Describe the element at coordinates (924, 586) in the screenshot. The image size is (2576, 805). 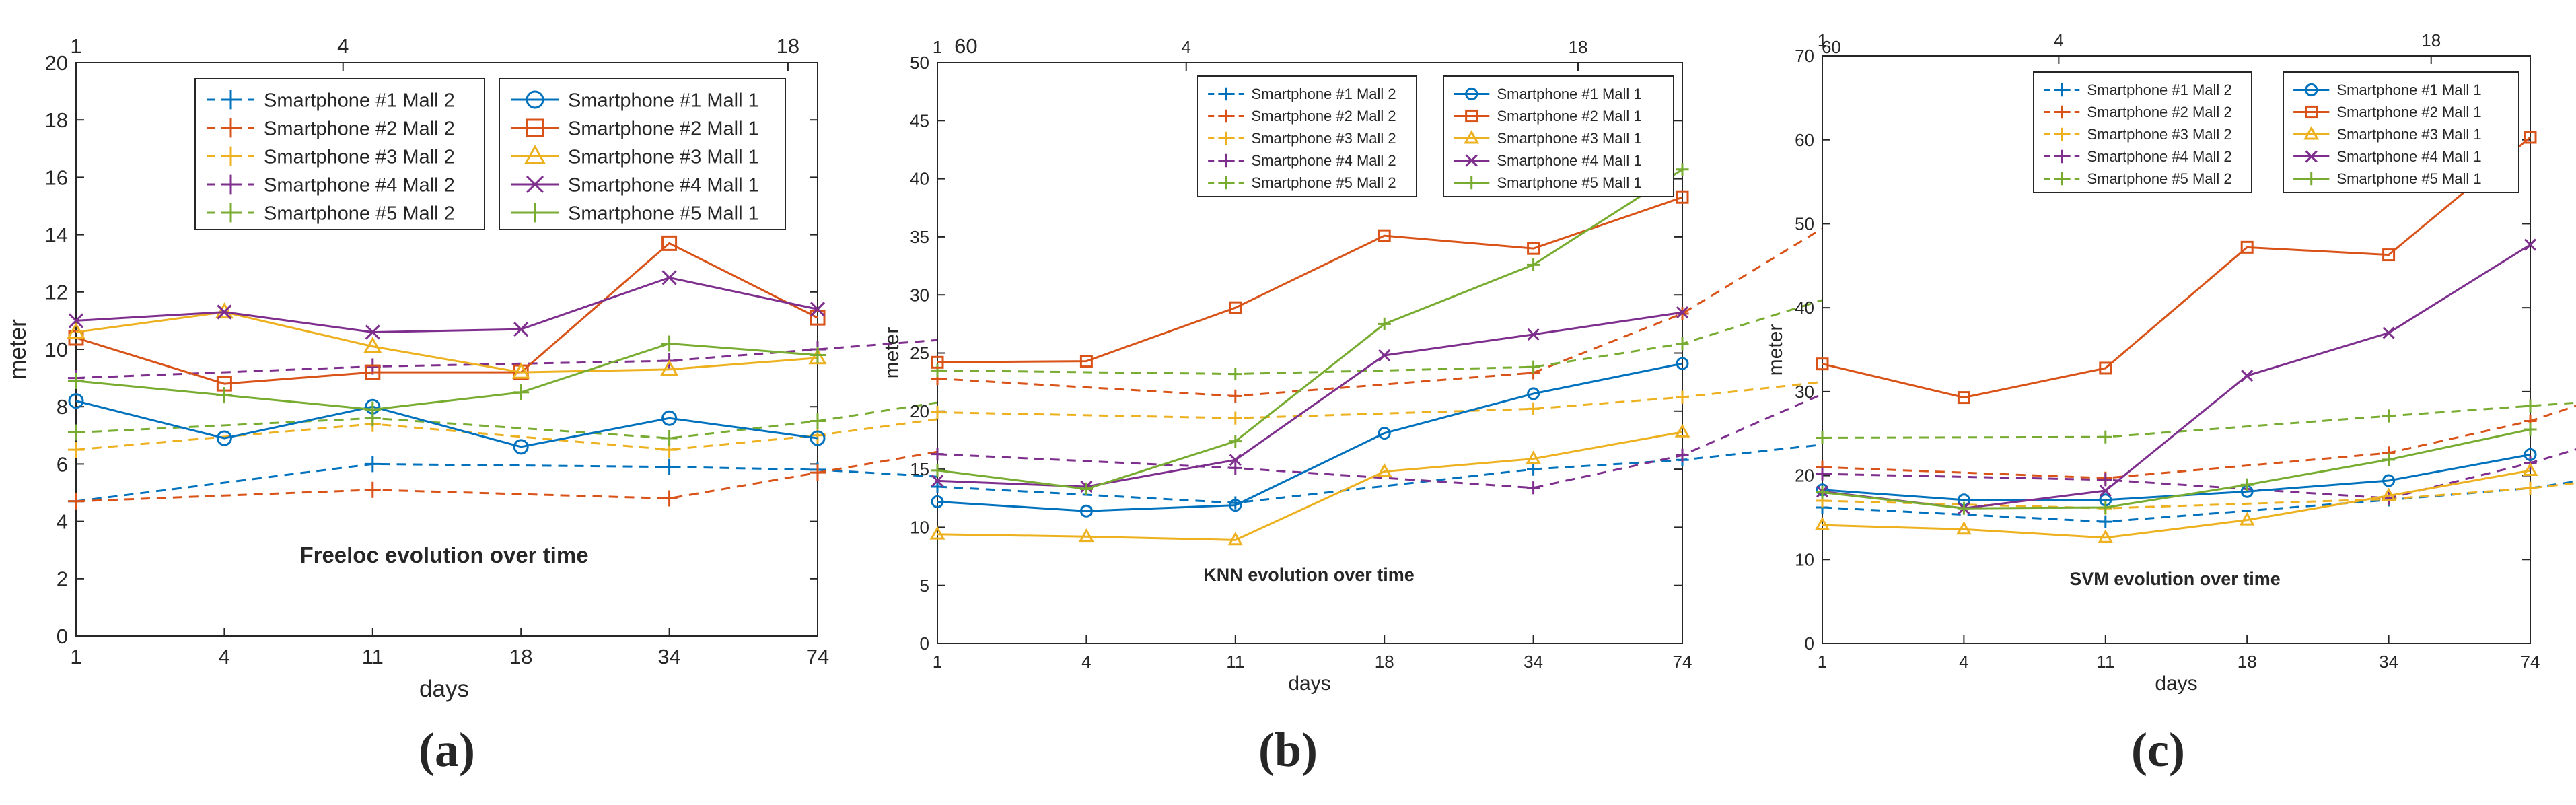
I see `y-tick-label: 5` at that location.